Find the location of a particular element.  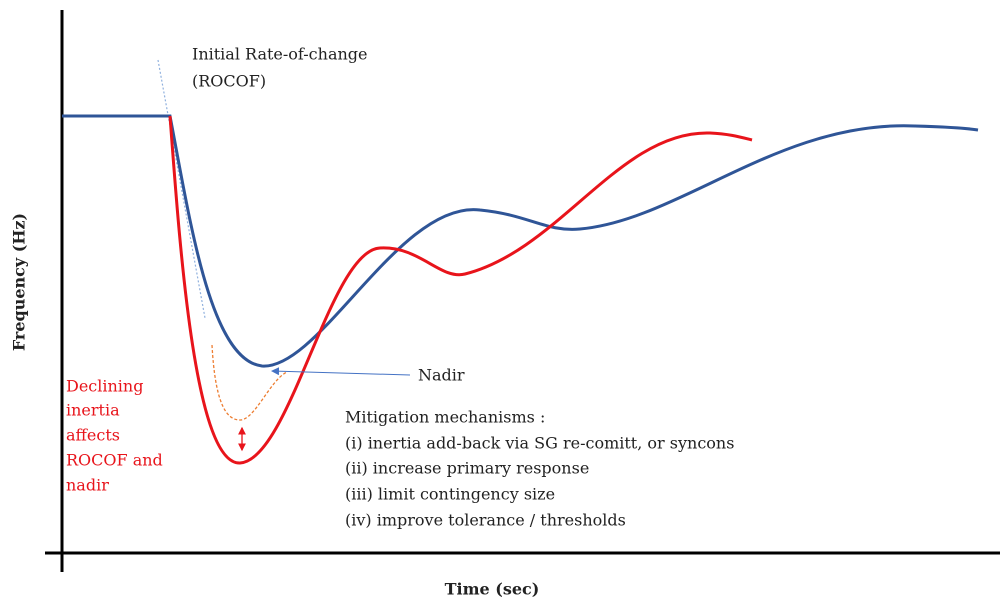

mitigation-item: (iv) improve tolerance / thresholds is located at coordinates (485, 520).